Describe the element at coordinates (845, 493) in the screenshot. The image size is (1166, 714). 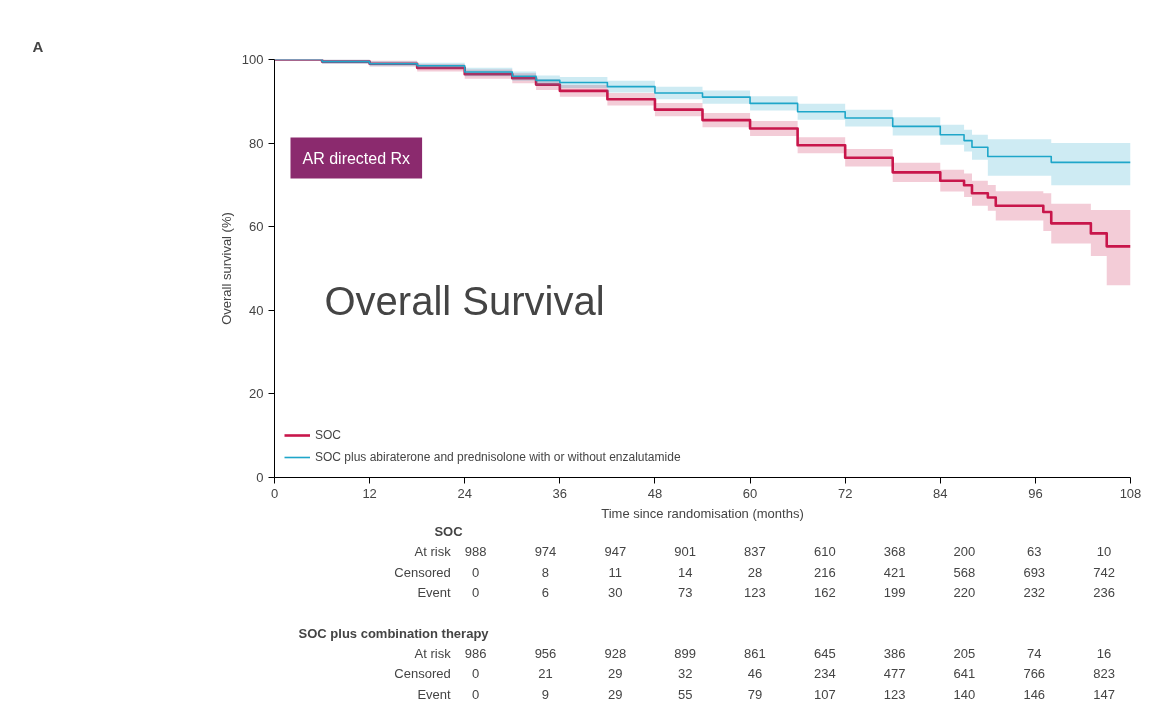
I see `x-tick-label: 72` at that location.